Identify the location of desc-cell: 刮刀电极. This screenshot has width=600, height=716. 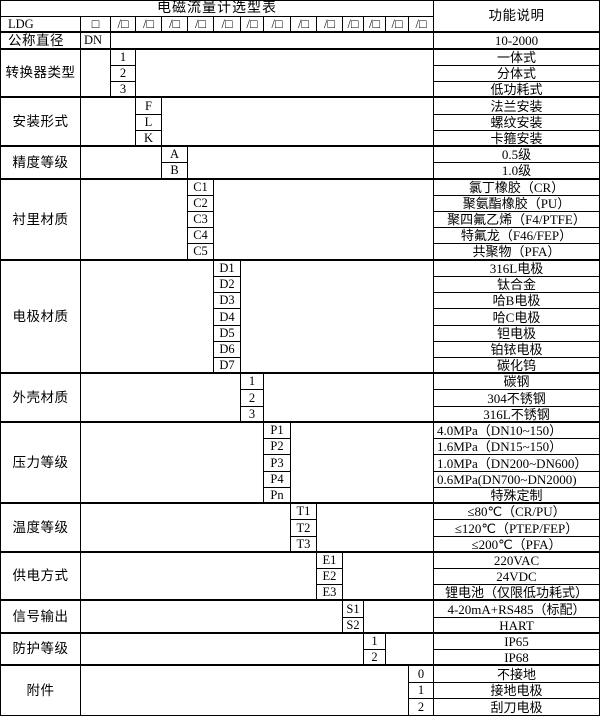
(516, 707).